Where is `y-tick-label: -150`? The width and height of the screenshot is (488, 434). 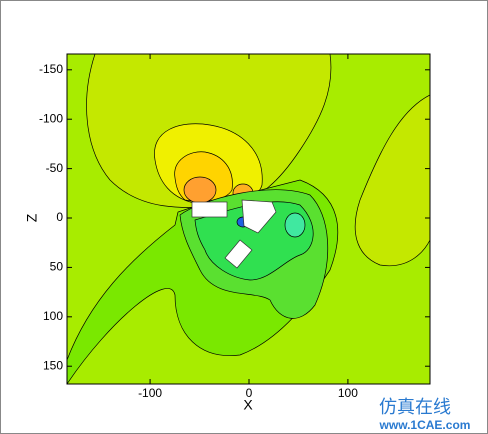
y-tick-label: -150 is located at coordinates (51, 69).